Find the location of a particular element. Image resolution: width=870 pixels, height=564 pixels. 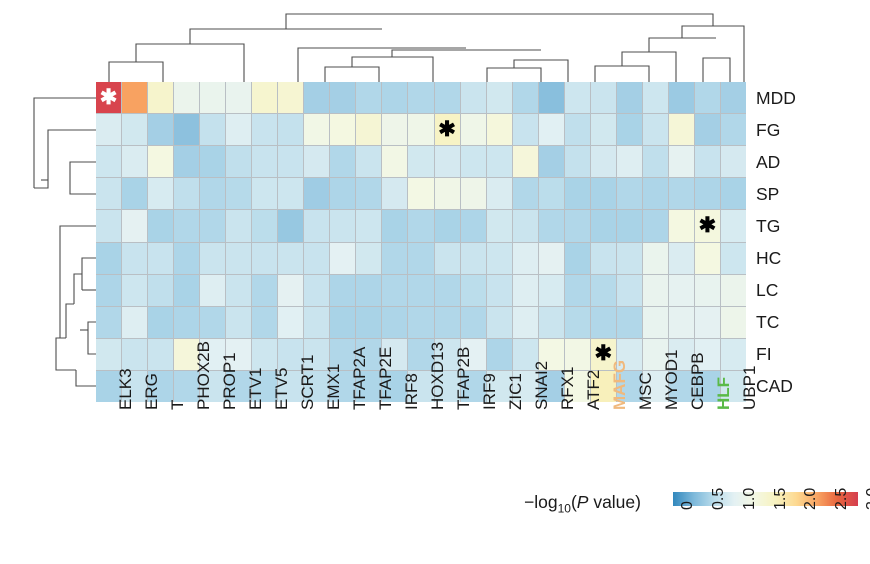

column-label-zic1: ZIC1 is located at coordinates (515, 391).